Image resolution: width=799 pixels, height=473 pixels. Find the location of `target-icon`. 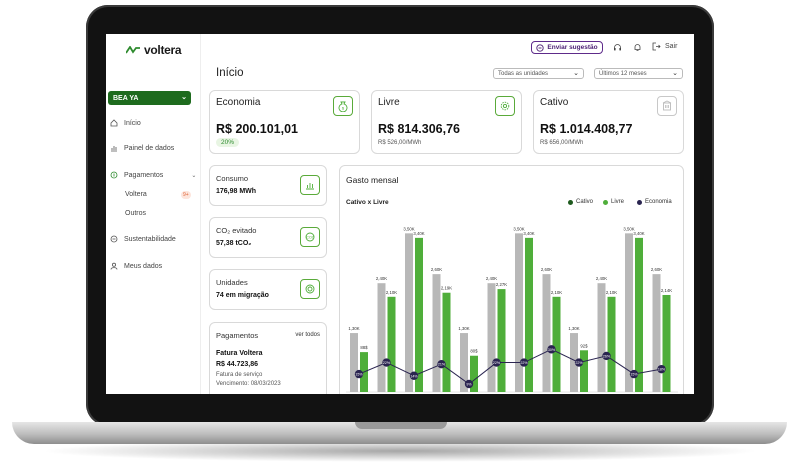

target-icon is located at coordinates (310, 289).